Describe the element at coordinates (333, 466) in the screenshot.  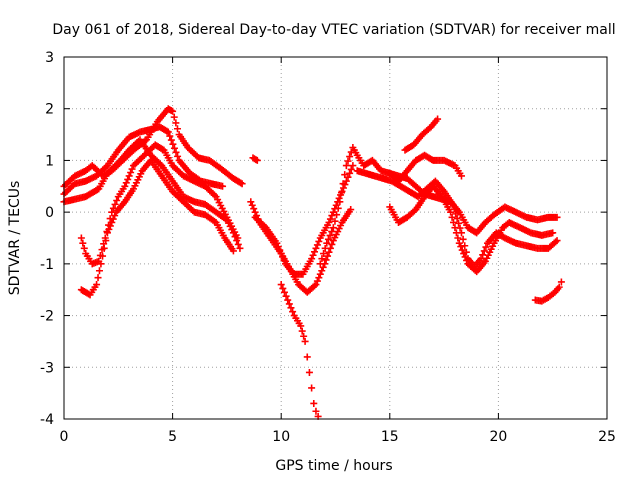
I see `x-axis-label: GPS time / hours` at that location.